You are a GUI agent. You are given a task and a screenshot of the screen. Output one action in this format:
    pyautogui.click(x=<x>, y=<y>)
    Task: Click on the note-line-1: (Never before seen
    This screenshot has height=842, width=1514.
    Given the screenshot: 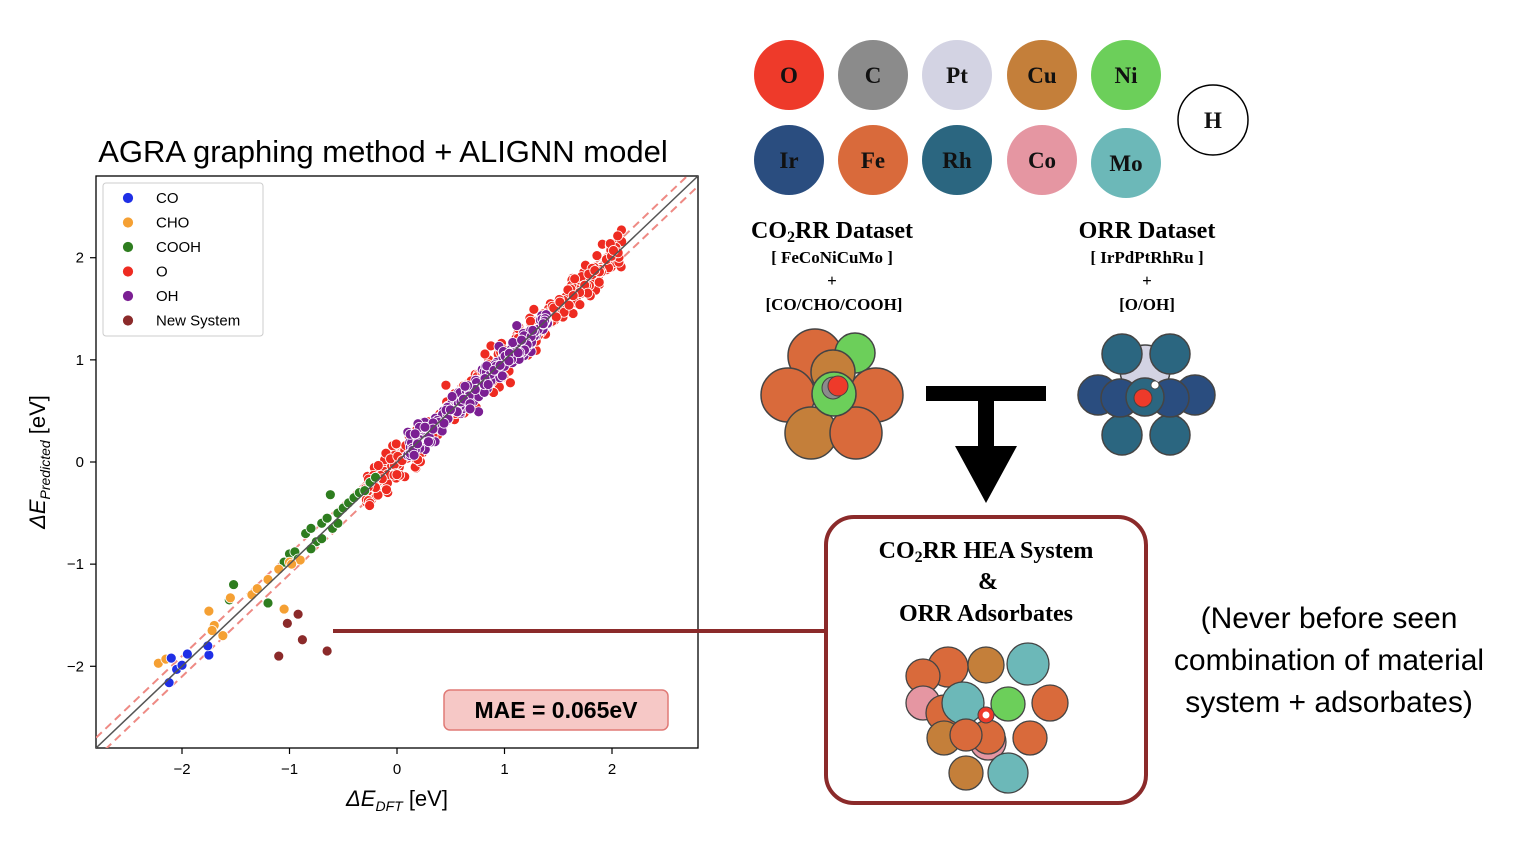 What is the action you would take?
    pyautogui.click(x=1329, y=618)
    